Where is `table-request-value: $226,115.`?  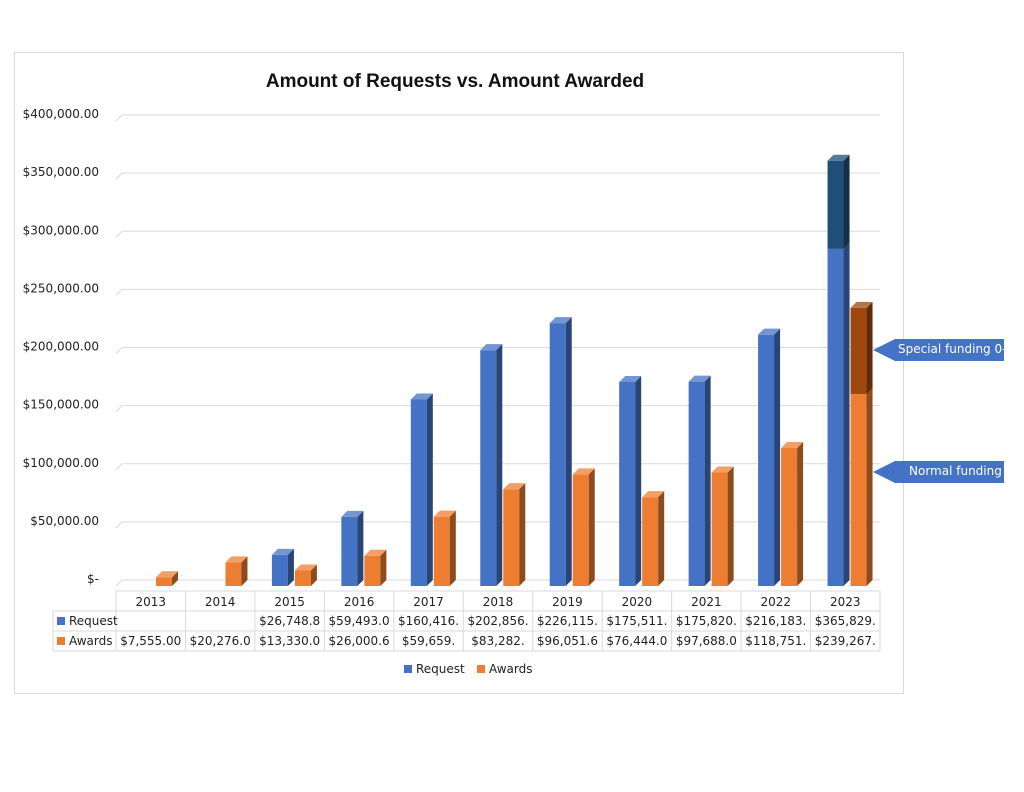 table-request-value: $226,115. is located at coordinates (567, 621).